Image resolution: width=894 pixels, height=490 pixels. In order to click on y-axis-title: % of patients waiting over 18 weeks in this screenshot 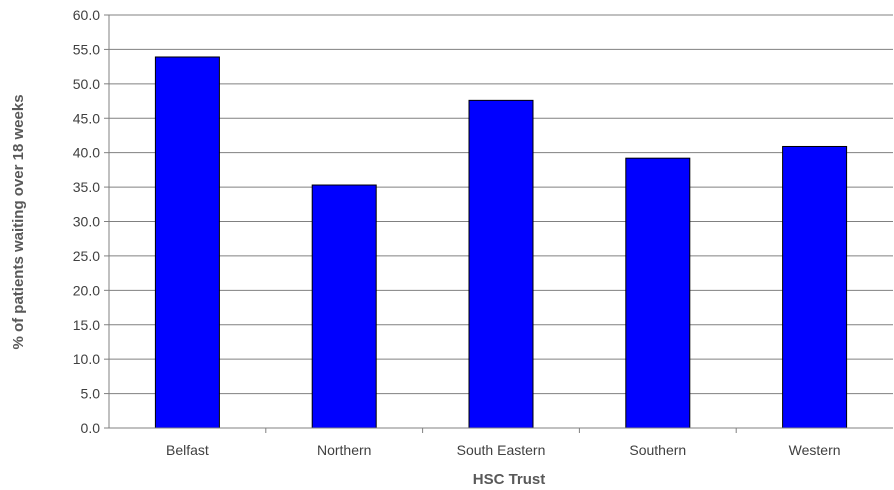, I will do `click(18, 221)`.